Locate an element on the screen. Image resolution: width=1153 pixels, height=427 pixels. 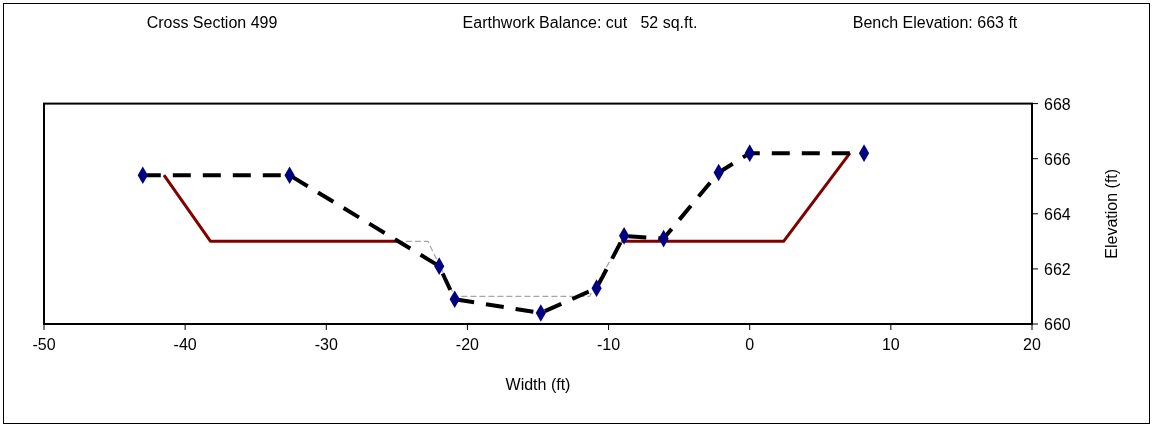
x-tick-label: 0 is located at coordinates (750, 344).